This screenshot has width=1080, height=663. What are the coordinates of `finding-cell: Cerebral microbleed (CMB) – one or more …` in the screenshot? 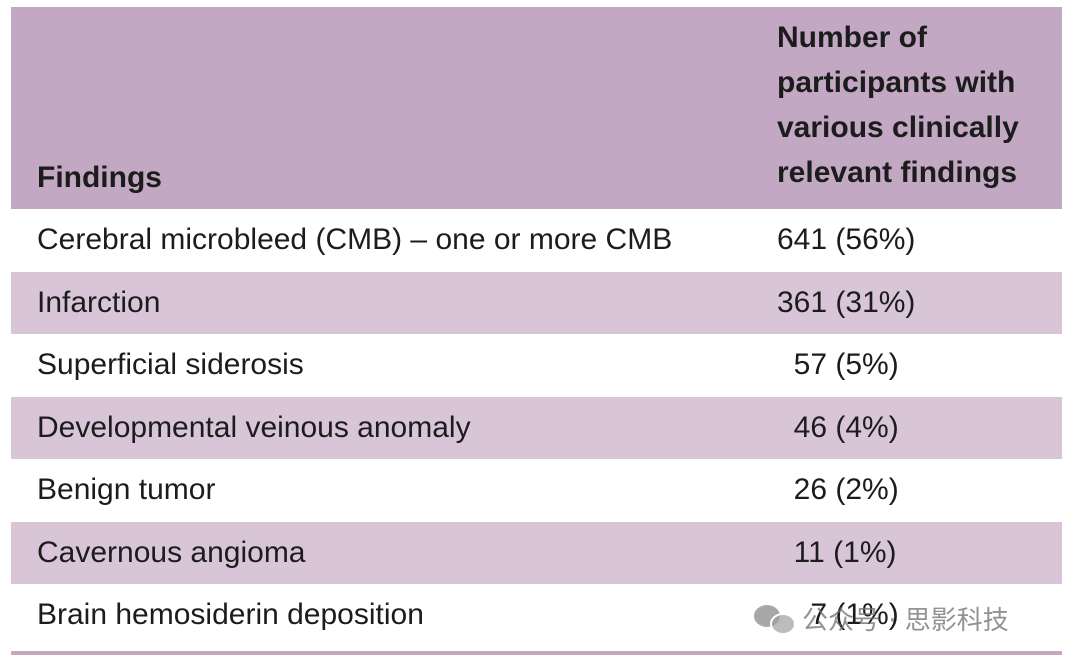 It's located at (355, 240).